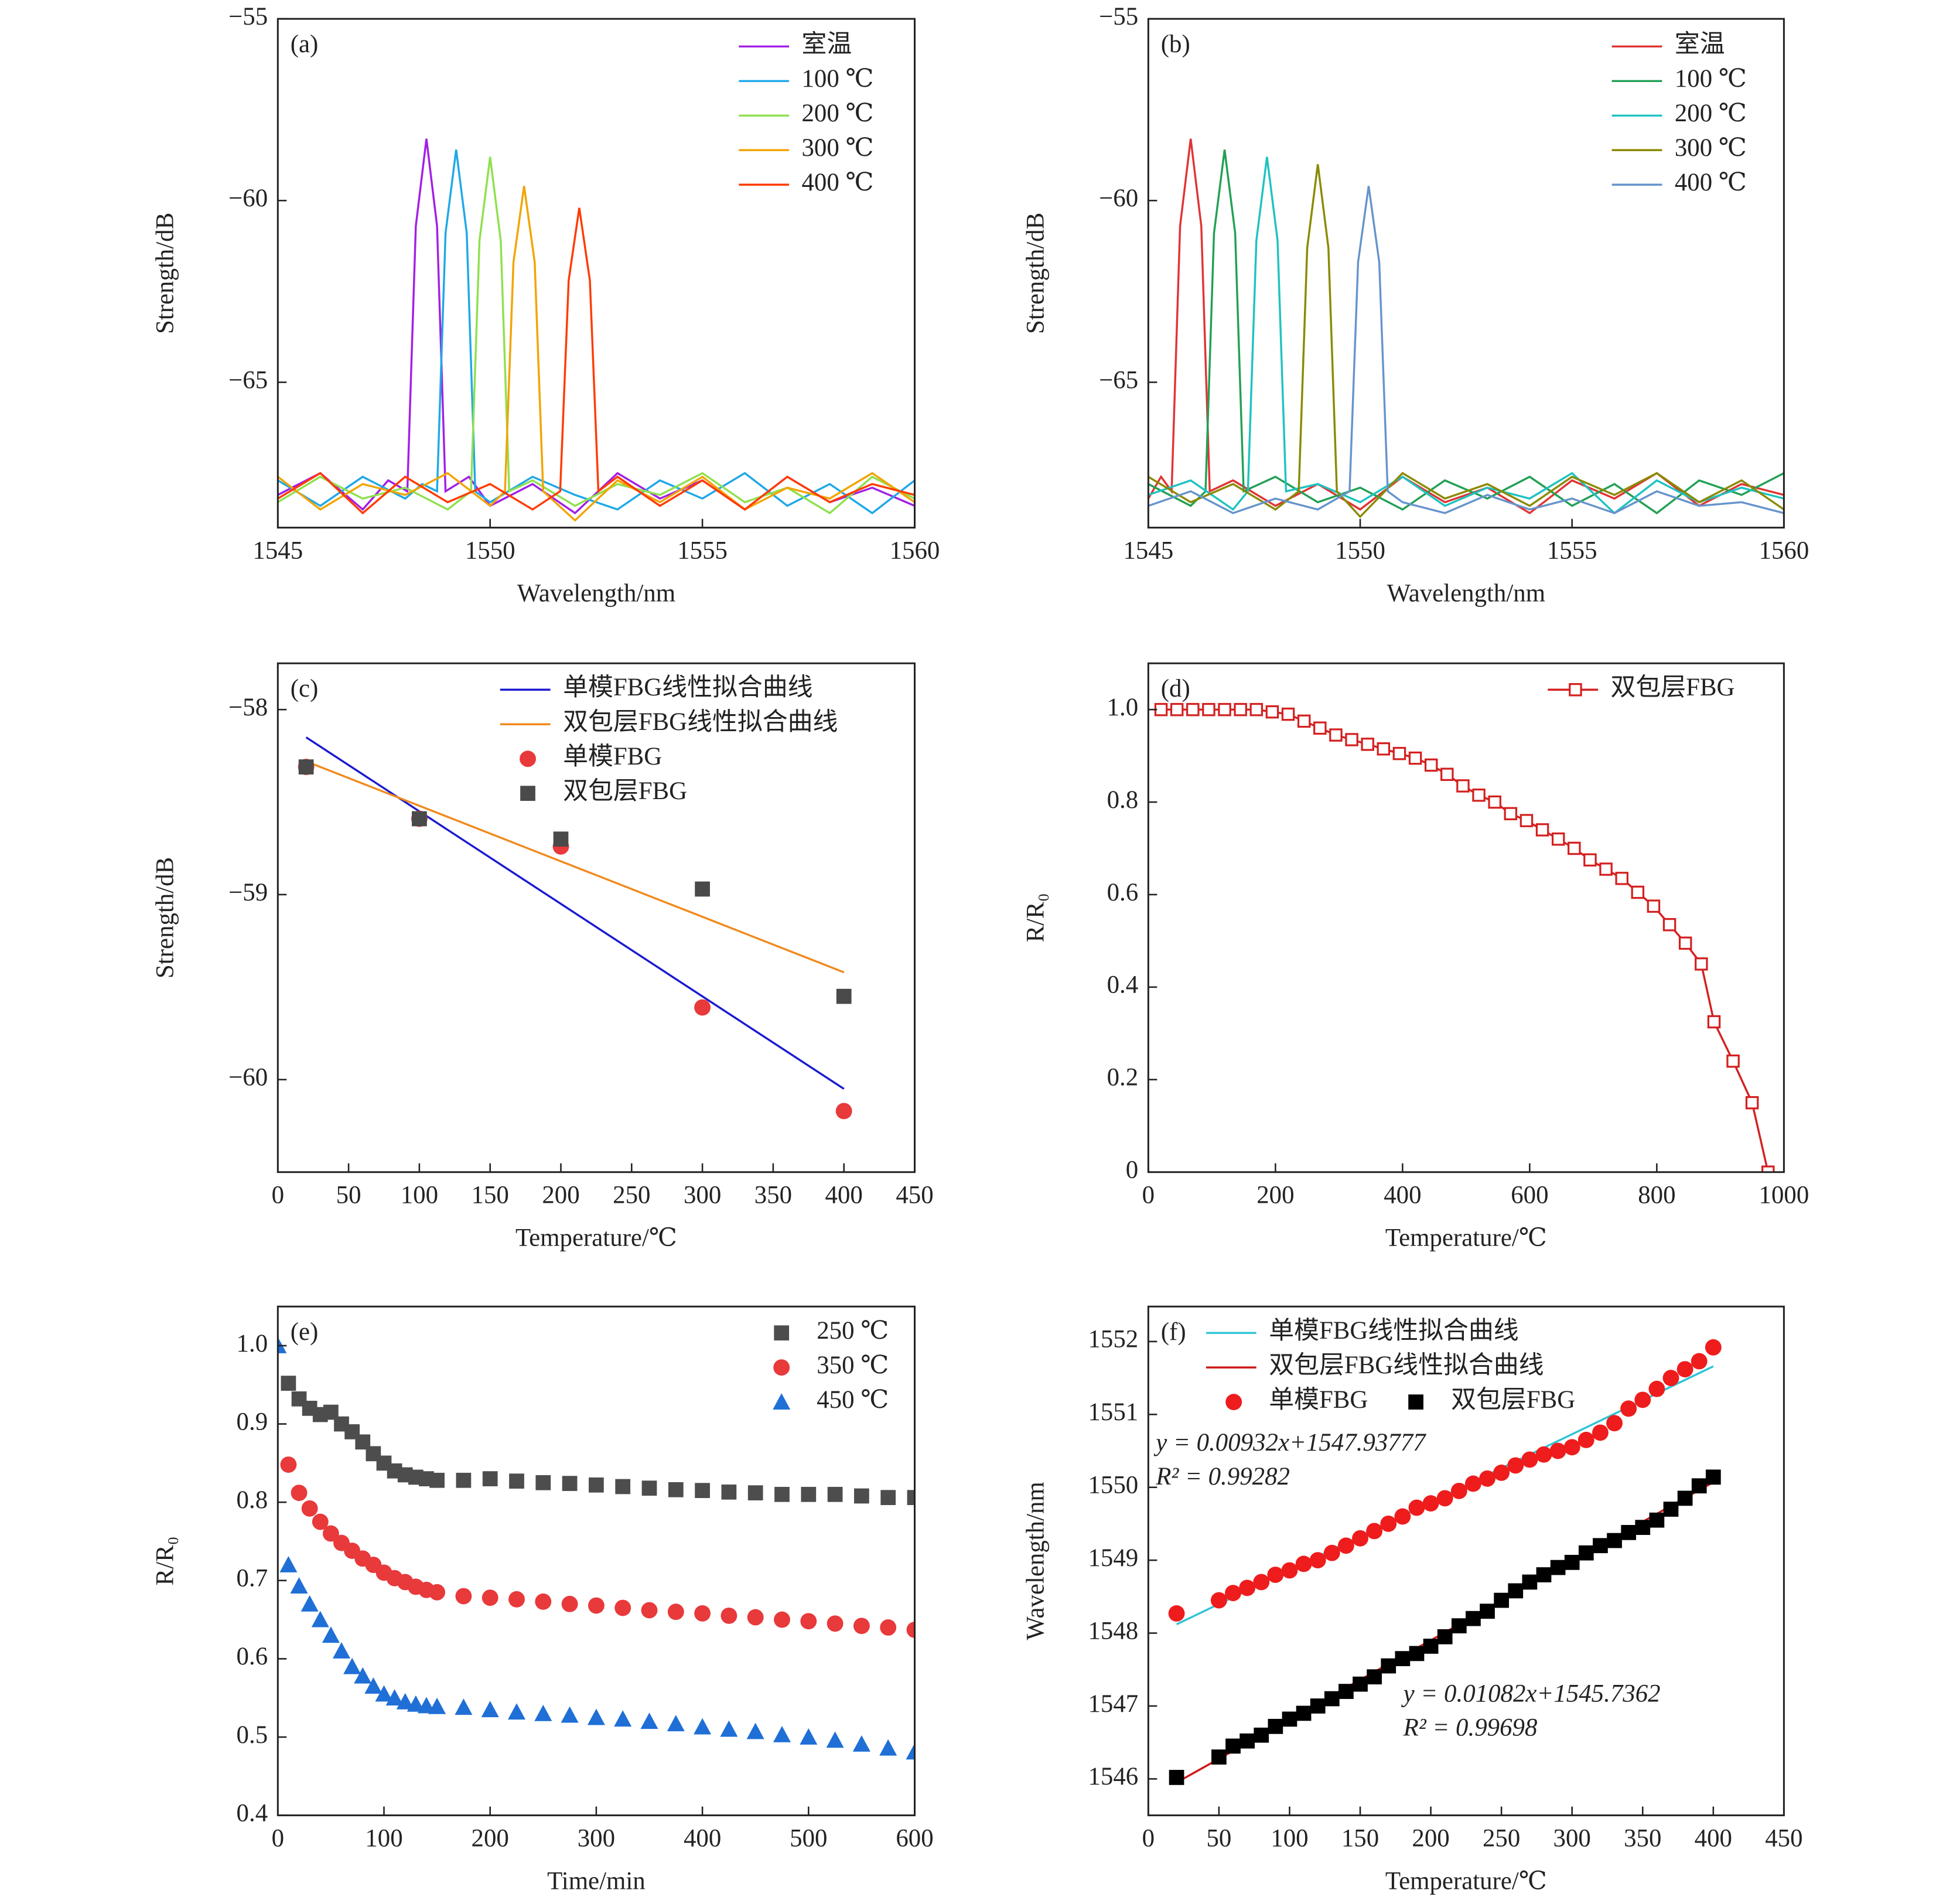 This screenshot has height=1897, width=1960. What do you see at coordinates (1118, 16) in the screenshot?
I see `y-tick-label: −55` at bounding box center [1118, 16].